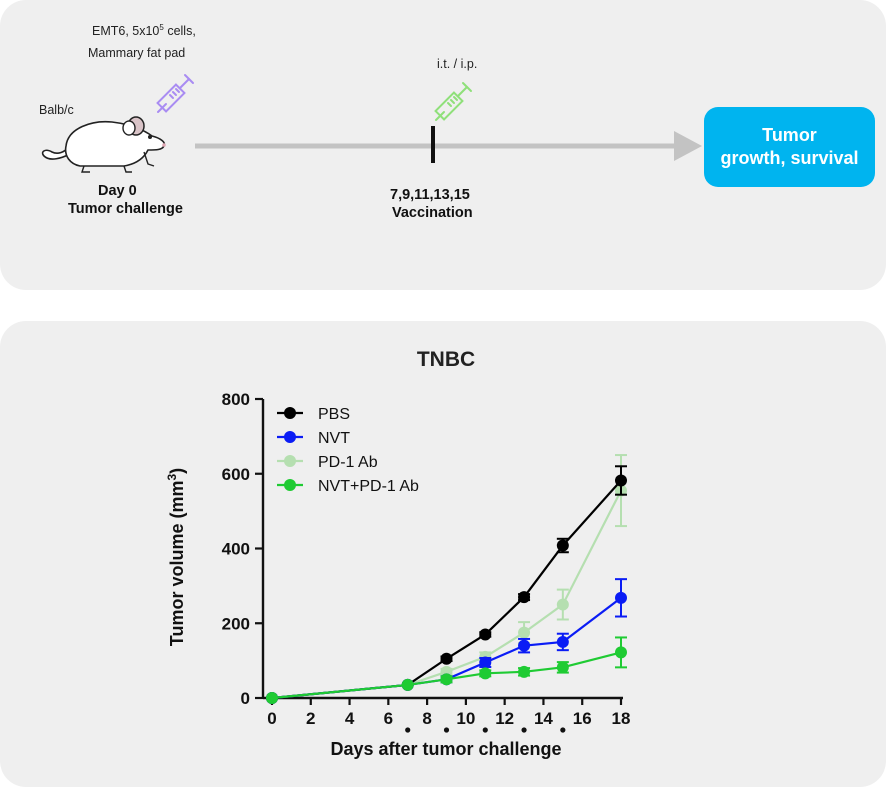  Describe the element at coordinates (177, 564) in the screenshot. I see `y-axis-label-main: Tumor volume (mm` at that location.